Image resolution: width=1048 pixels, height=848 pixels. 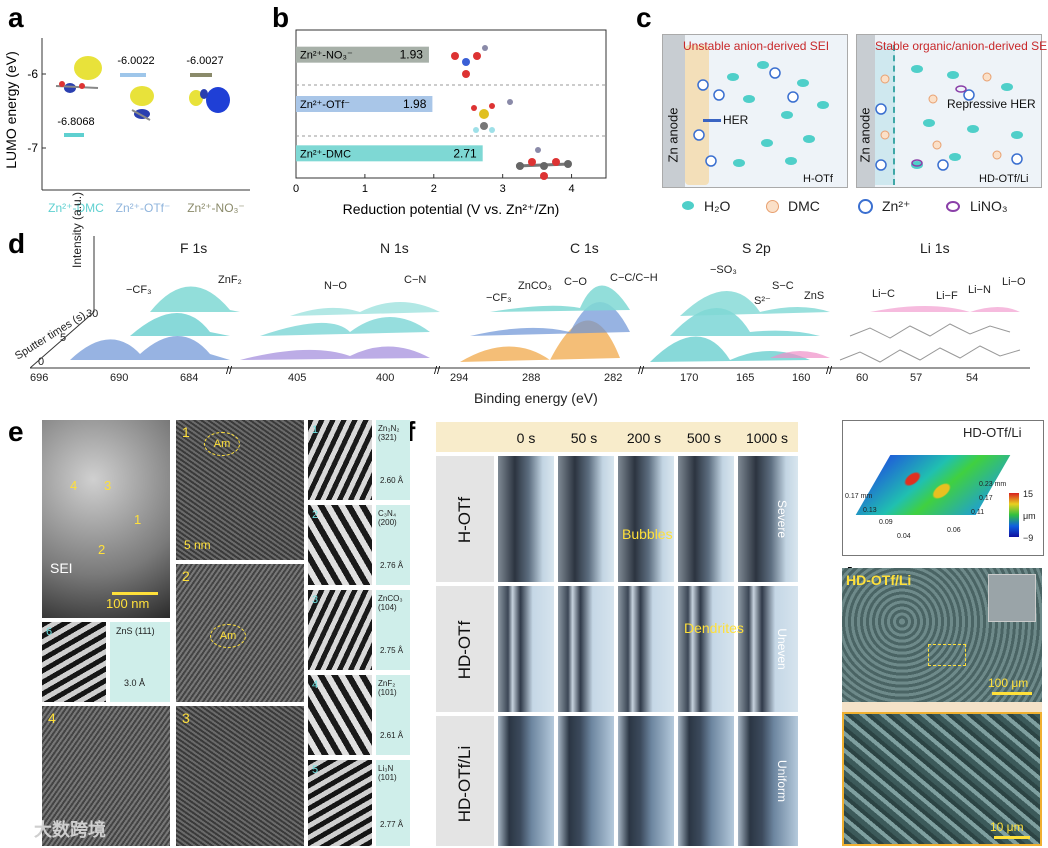 I want to click on dendrites-label: Dendrites, so click(x=714, y=628).